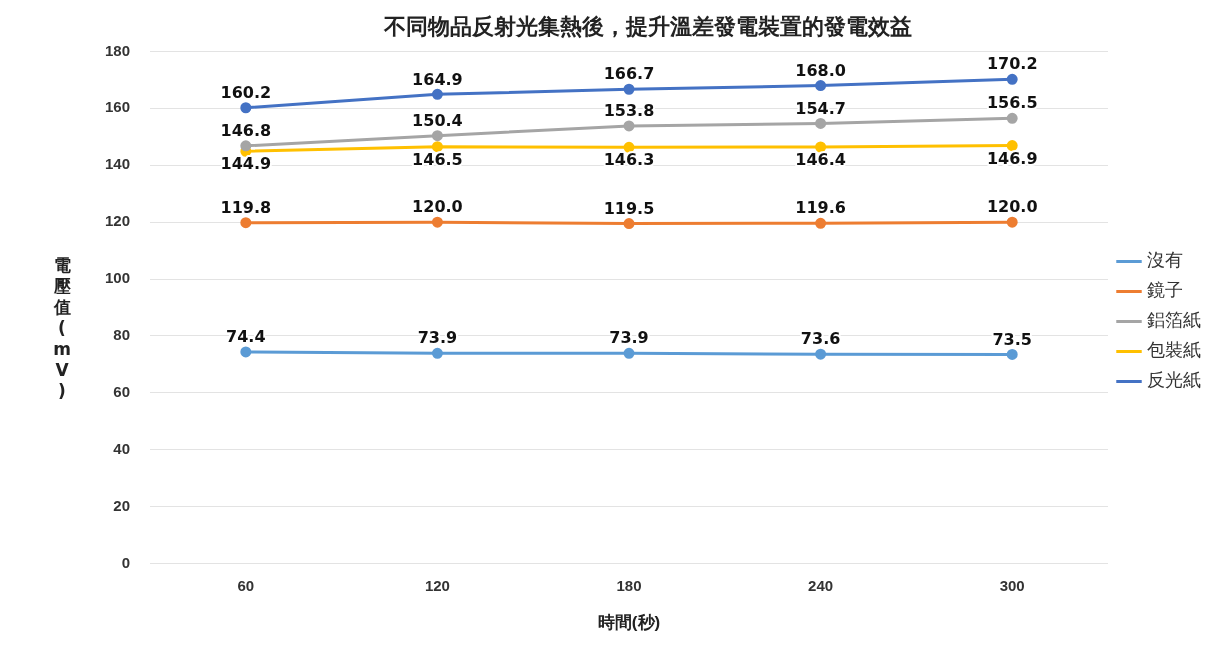 Image resolution: width=1231 pixels, height=648 pixels. I want to click on data-label: 153.8, so click(629, 111).